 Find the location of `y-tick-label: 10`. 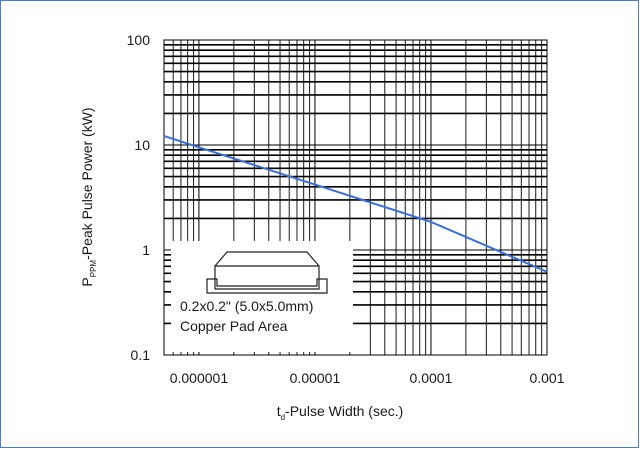

y-tick-label: 10 is located at coordinates (142, 145).